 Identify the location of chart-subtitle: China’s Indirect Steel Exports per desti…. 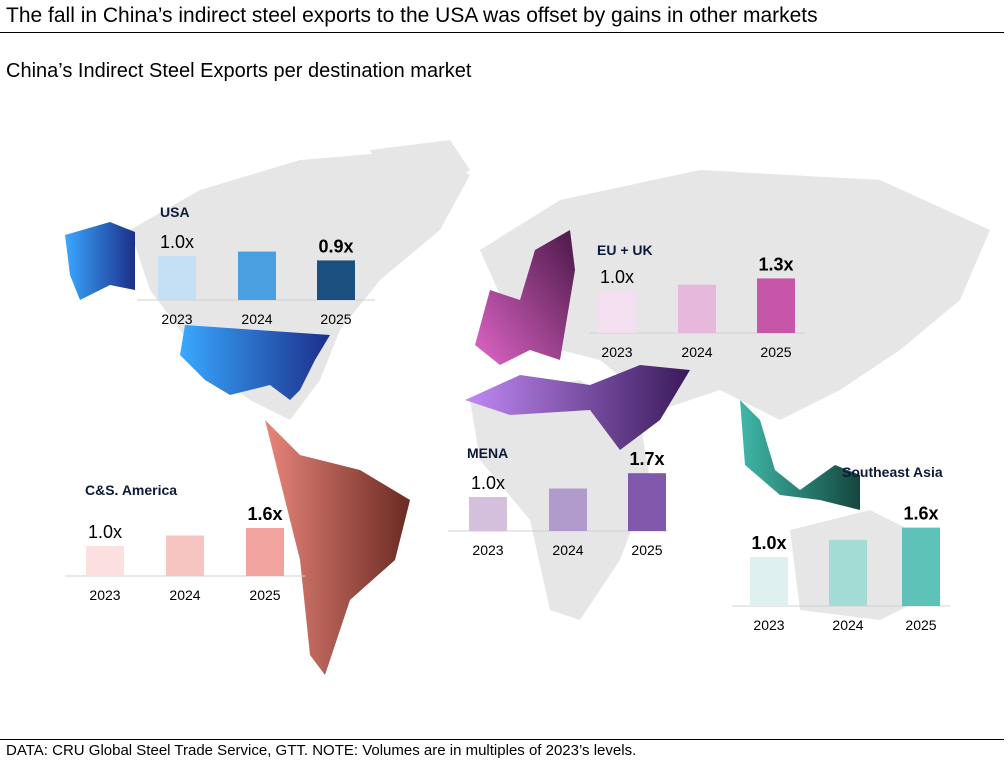
(239, 71).